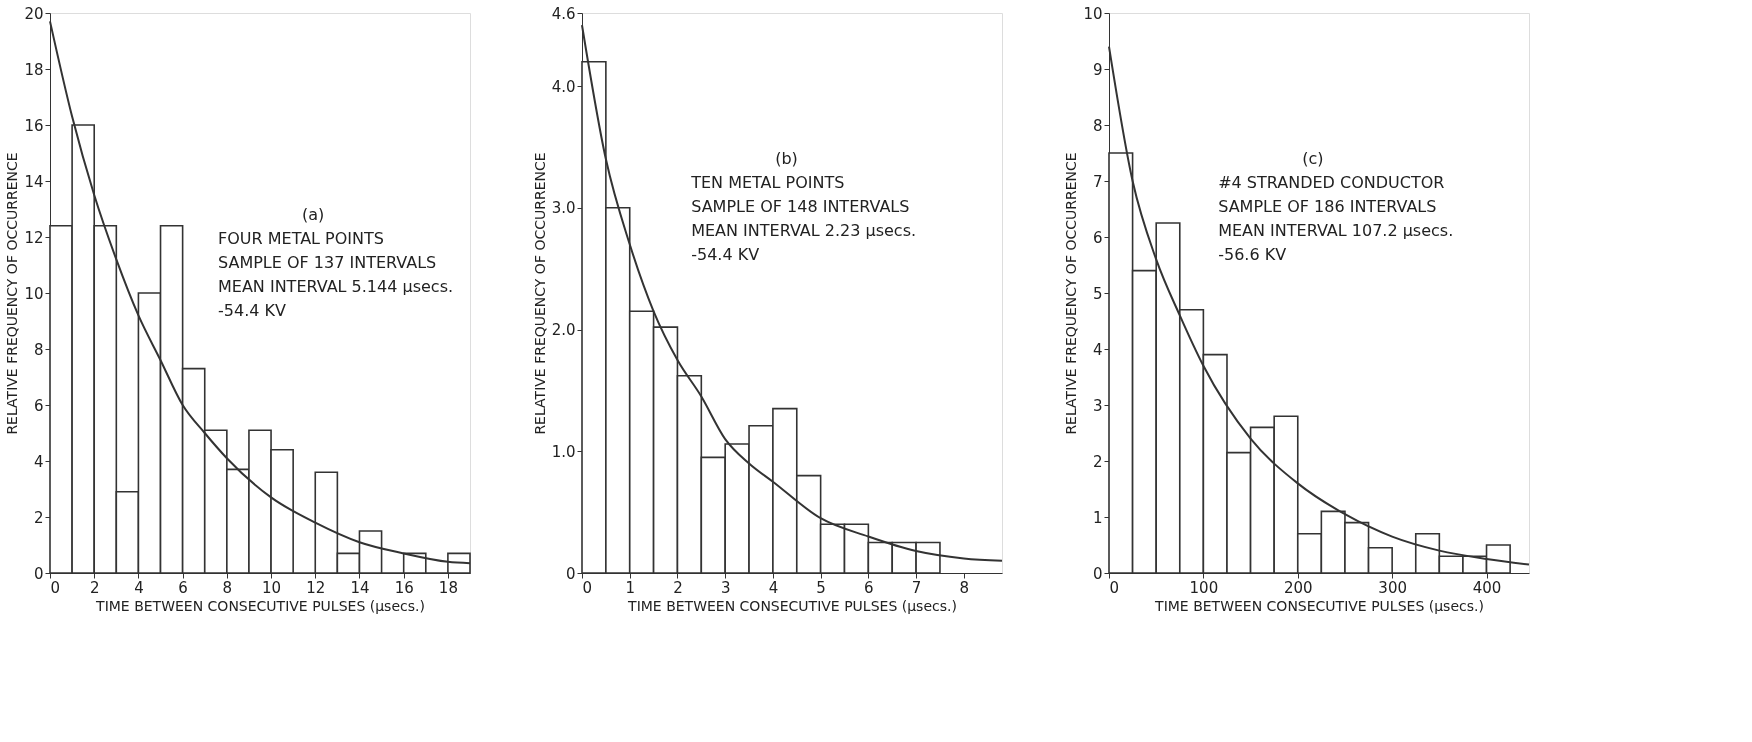 This screenshot has width=1752, height=742. What do you see at coordinates (1097, 181) in the screenshot?
I see `y-tick-label: 7` at bounding box center [1097, 181].